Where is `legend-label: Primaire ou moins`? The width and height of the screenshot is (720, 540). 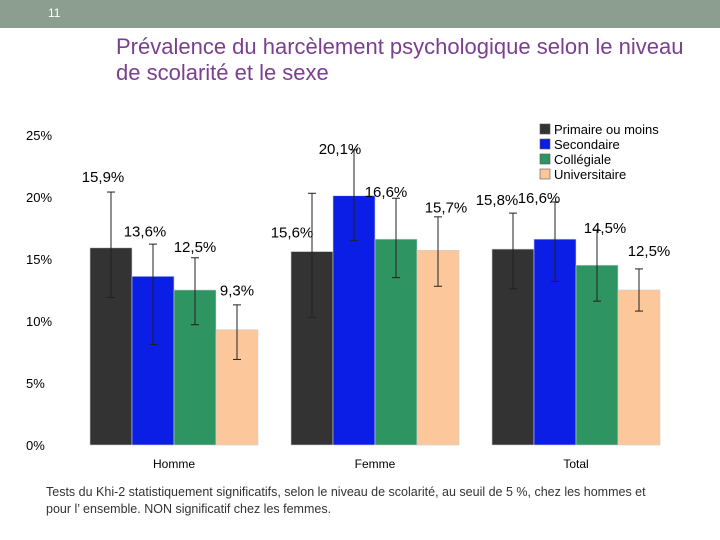 legend-label: Primaire ou moins is located at coordinates (606, 129).